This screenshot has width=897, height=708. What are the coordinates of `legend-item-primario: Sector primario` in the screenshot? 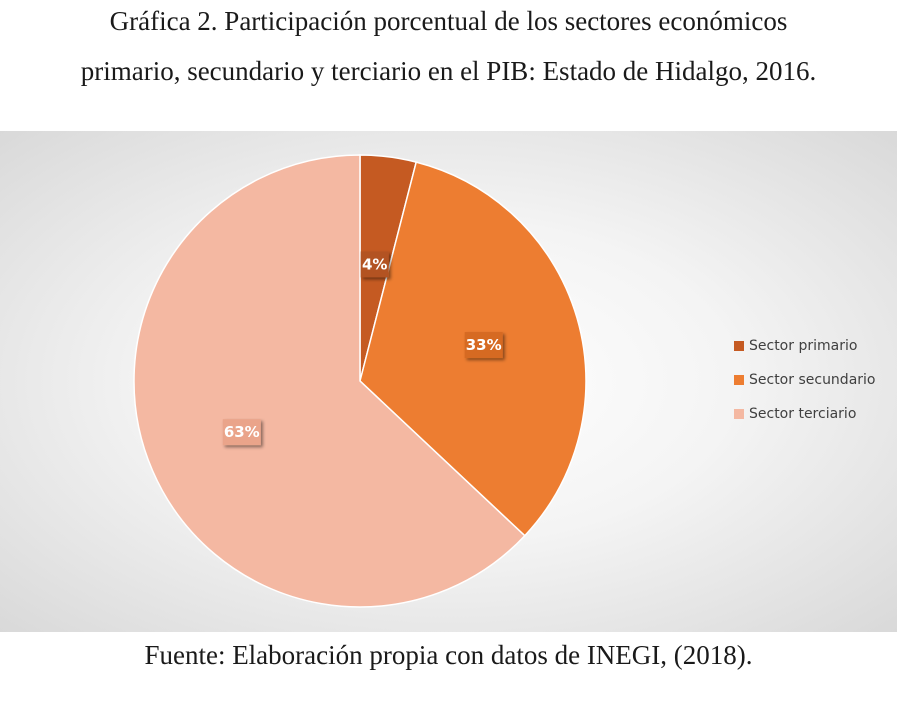 It's located at (805, 346).